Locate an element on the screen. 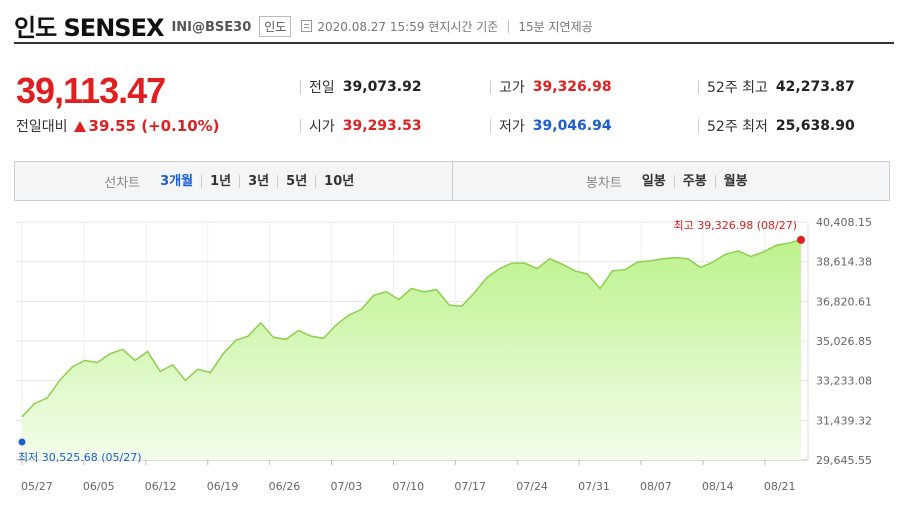  update-info: 2020.08.27 15:59 현지시간 기준 | 15분 지연제공 is located at coordinates (447, 26).